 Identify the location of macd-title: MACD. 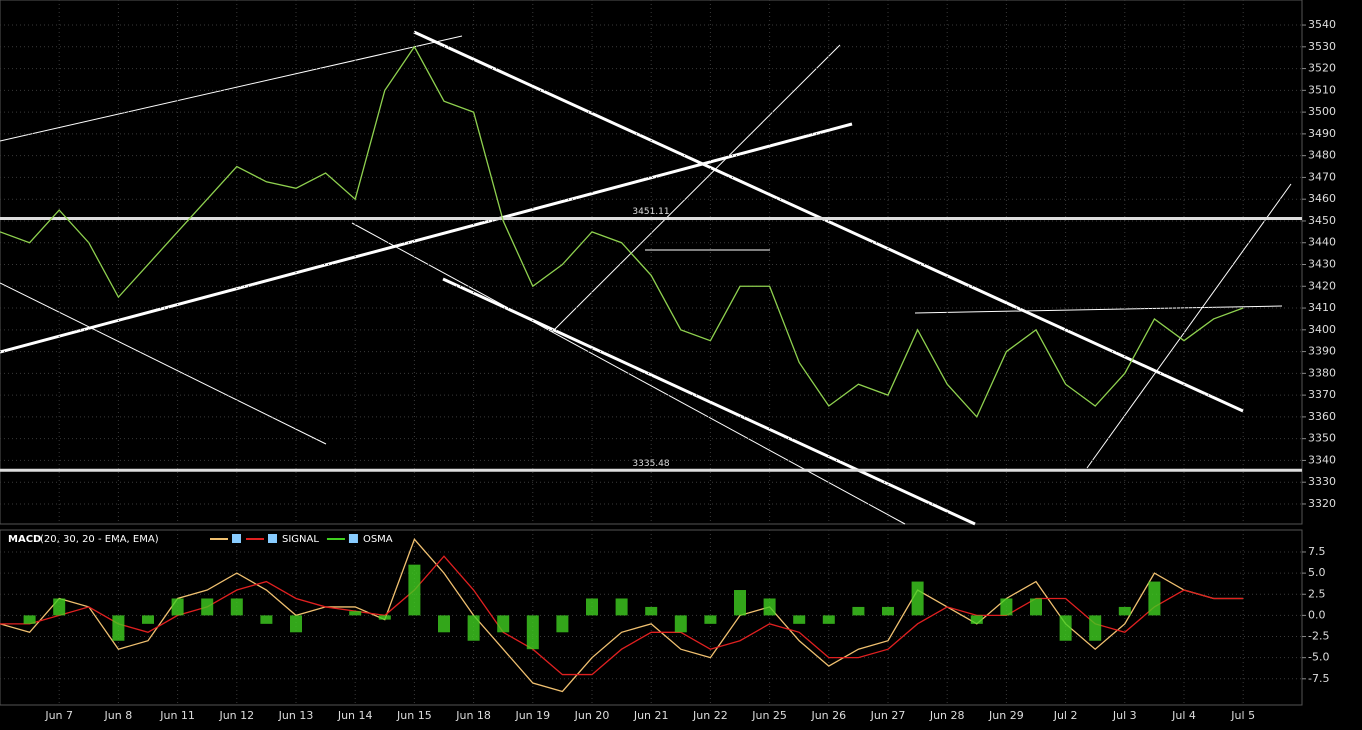
(24, 539).